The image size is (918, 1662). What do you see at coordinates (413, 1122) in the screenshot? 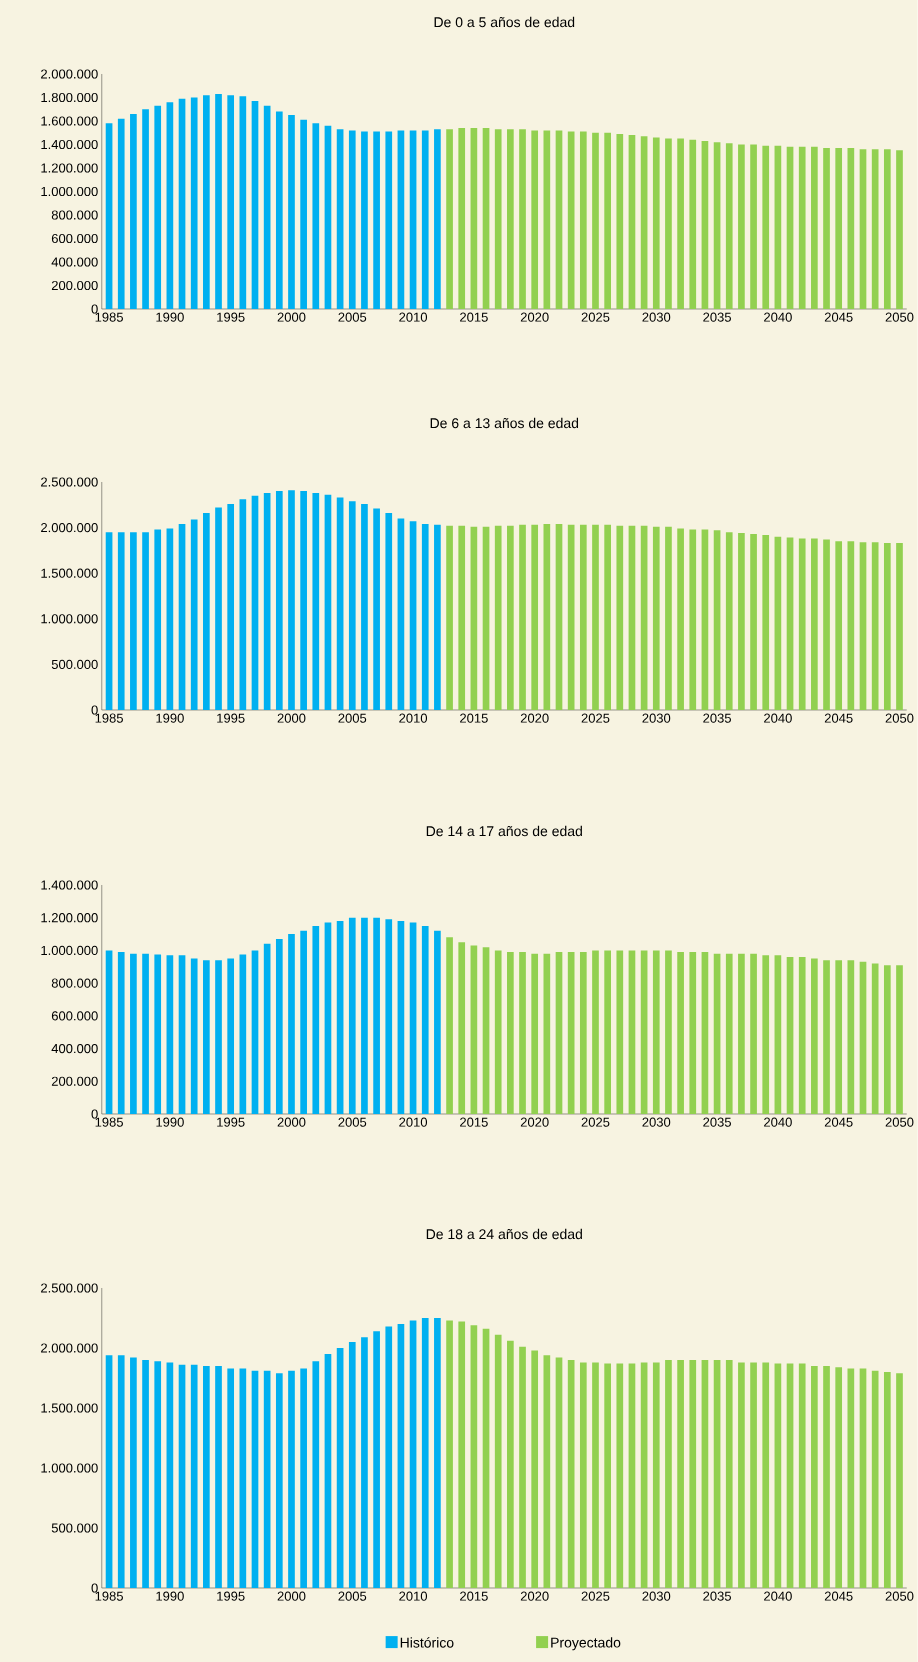
I see `x-tick-label: 2010` at bounding box center [413, 1122].